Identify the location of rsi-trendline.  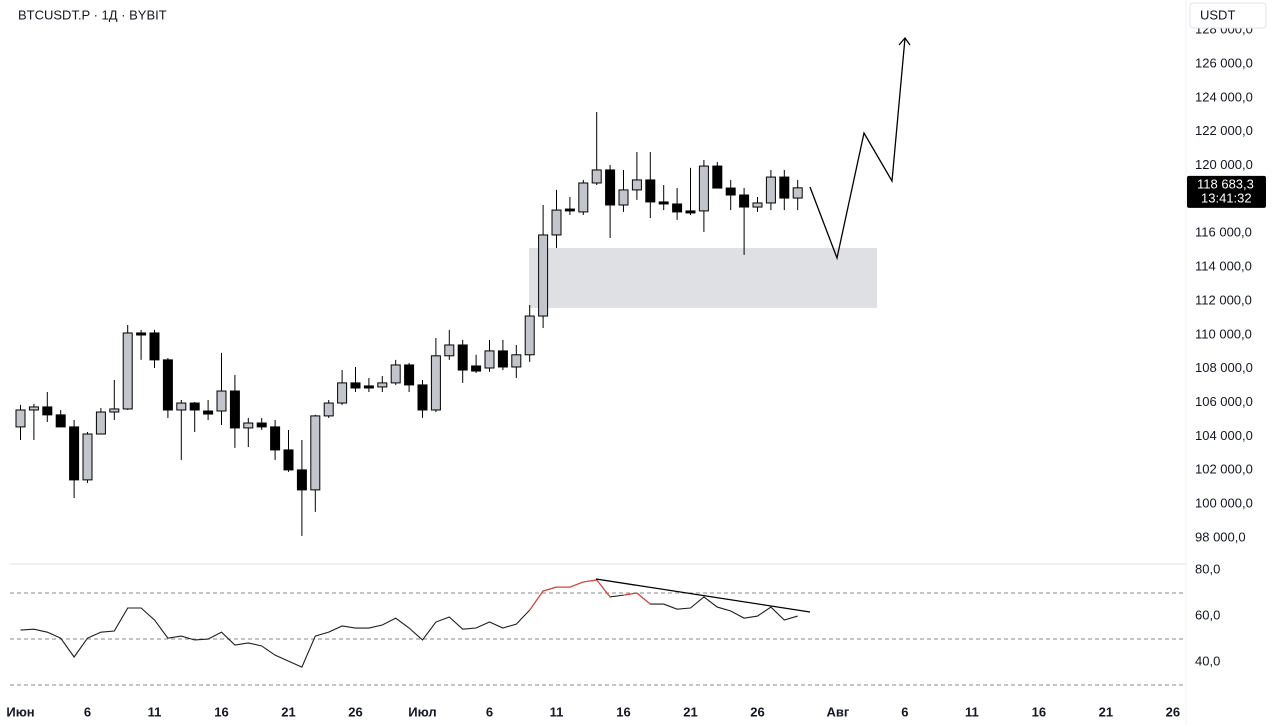
(703, 595).